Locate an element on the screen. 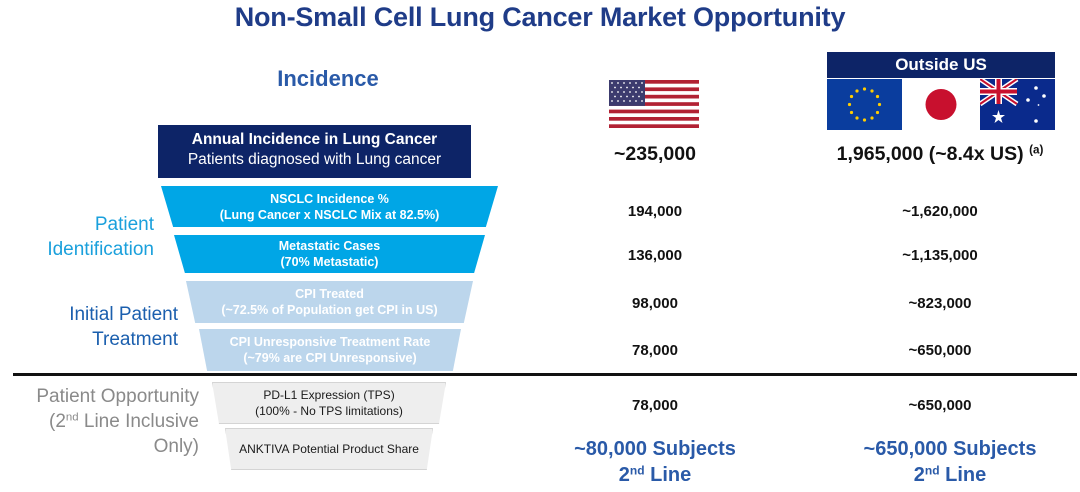 The image size is (1080, 492). us-value-metastatic: 136,000 is located at coordinates (655, 255).